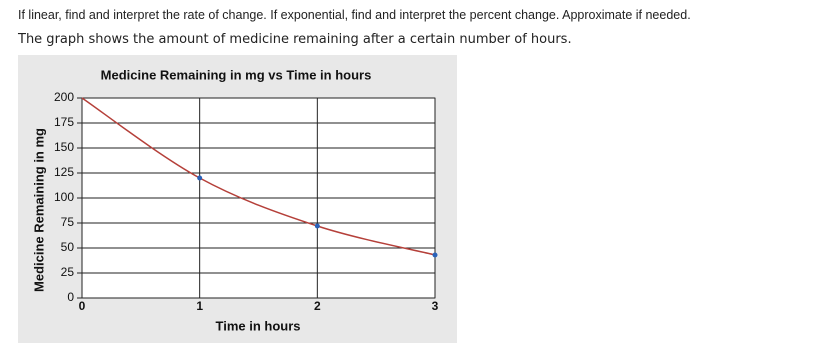 This screenshot has height=343, width=814. Describe the element at coordinates (68, 222) in the screenshot. I see `y-tick-label: 75` at that location.